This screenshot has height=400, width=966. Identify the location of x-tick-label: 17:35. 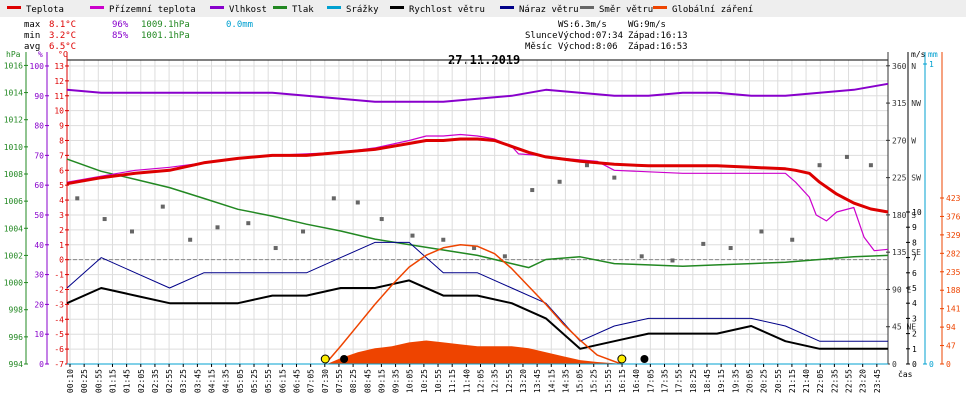
(665, 381).